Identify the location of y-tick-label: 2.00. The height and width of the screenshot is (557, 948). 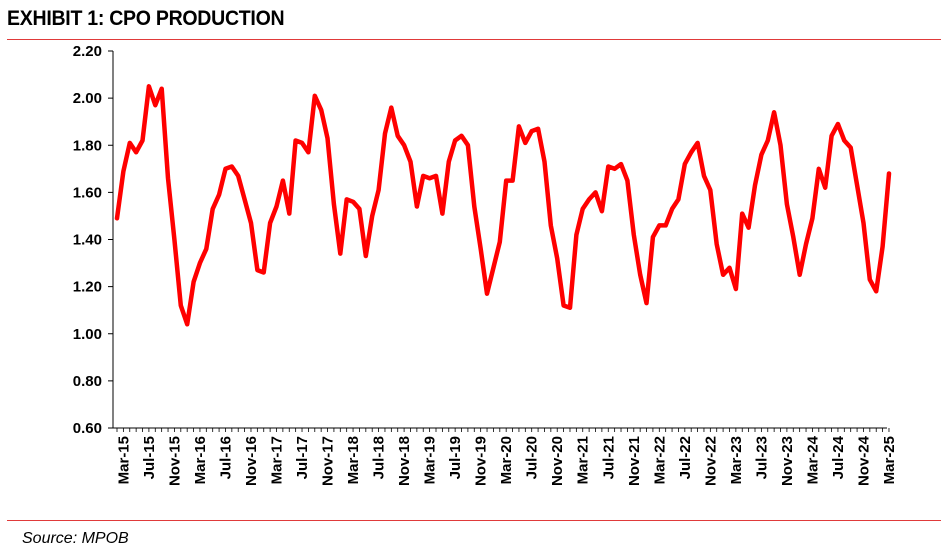
(87, 98).